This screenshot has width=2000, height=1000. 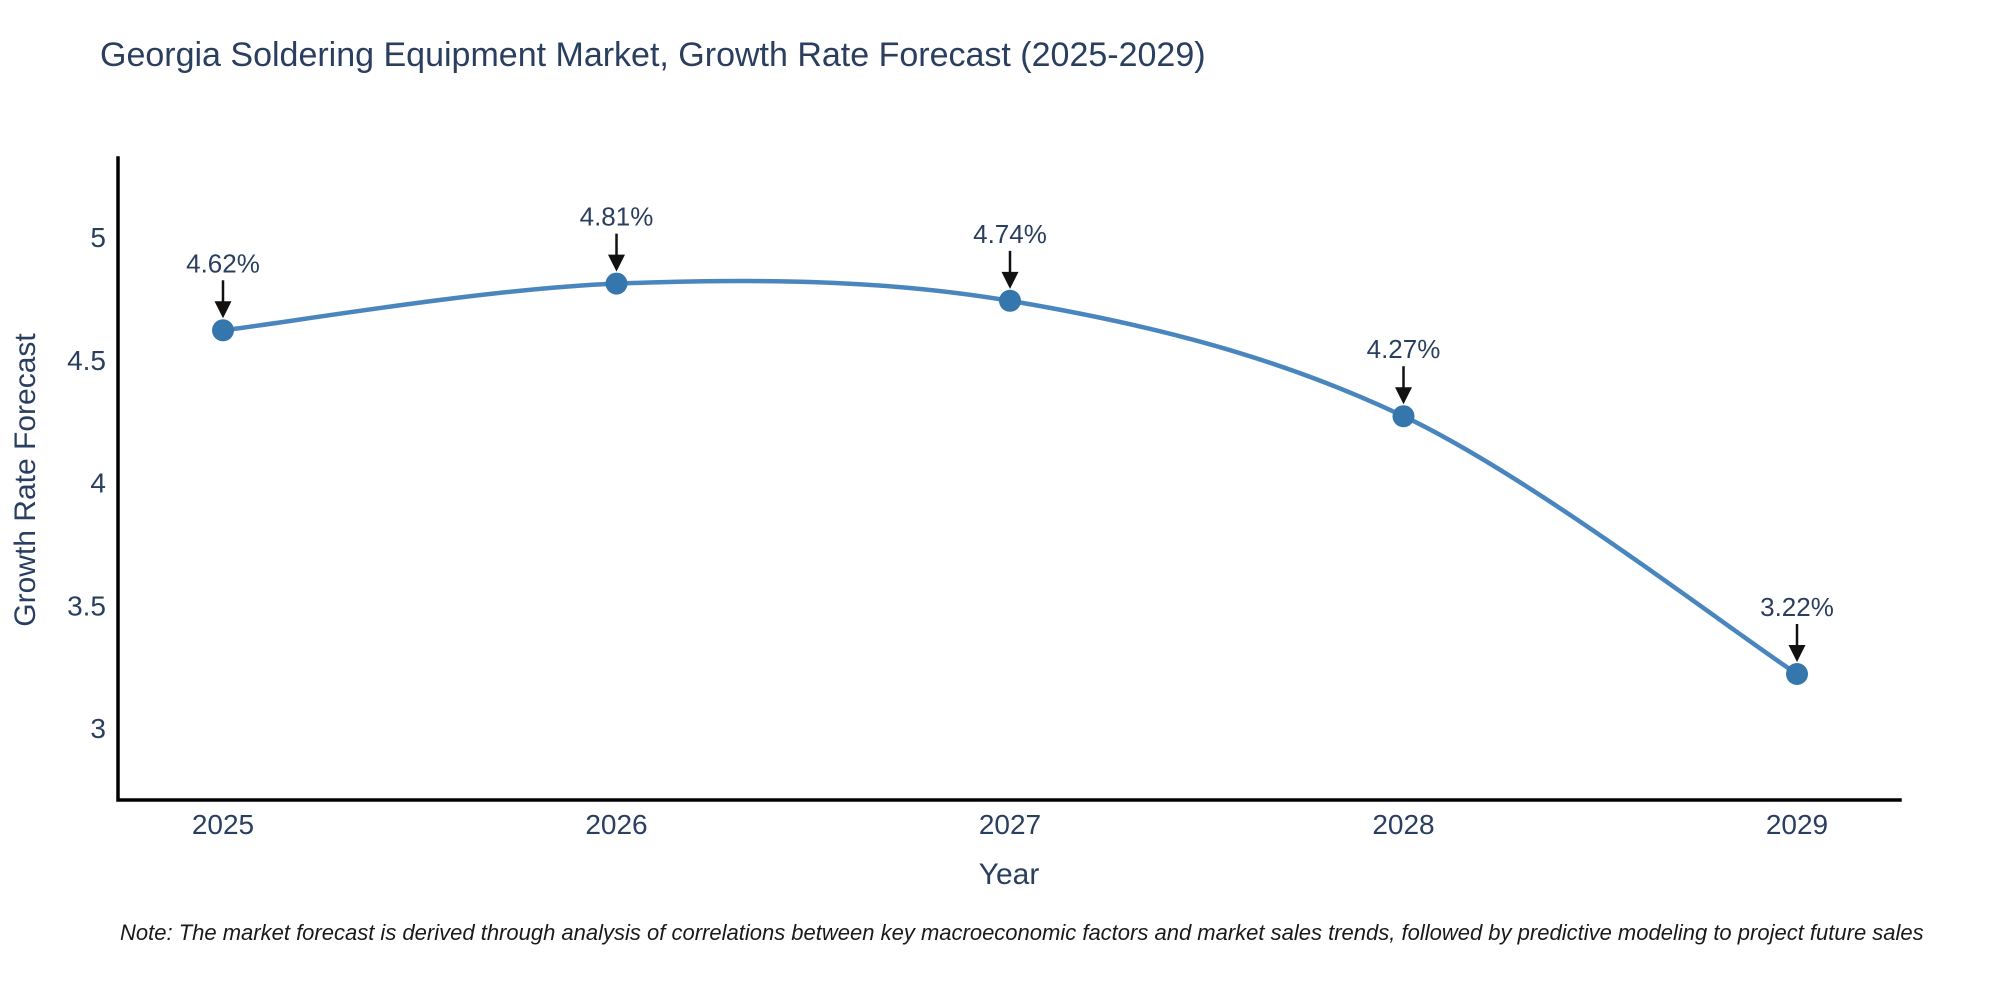 What do you see at coordinates (86, 360) in the screenshot?
I see `y-tick-label: 4.5` at bounding box center [86, 360].